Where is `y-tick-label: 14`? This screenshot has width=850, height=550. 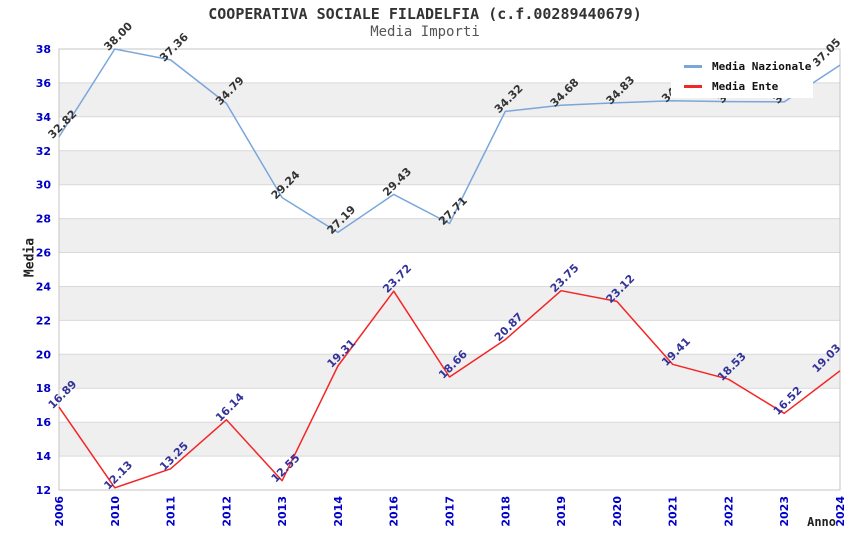
y-tick-label: 14 is located at coordinates (44, 456).